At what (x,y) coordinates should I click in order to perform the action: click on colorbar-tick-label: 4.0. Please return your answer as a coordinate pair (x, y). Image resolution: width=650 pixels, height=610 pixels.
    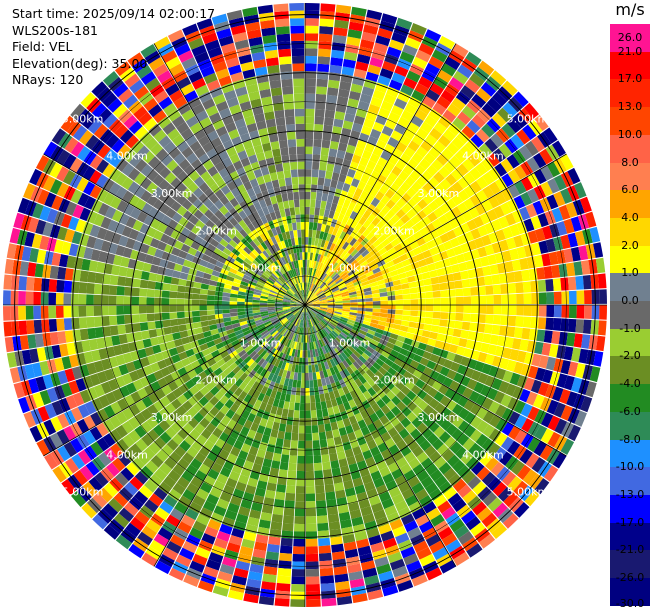
    Looking at the image, I should click on (630, 217).